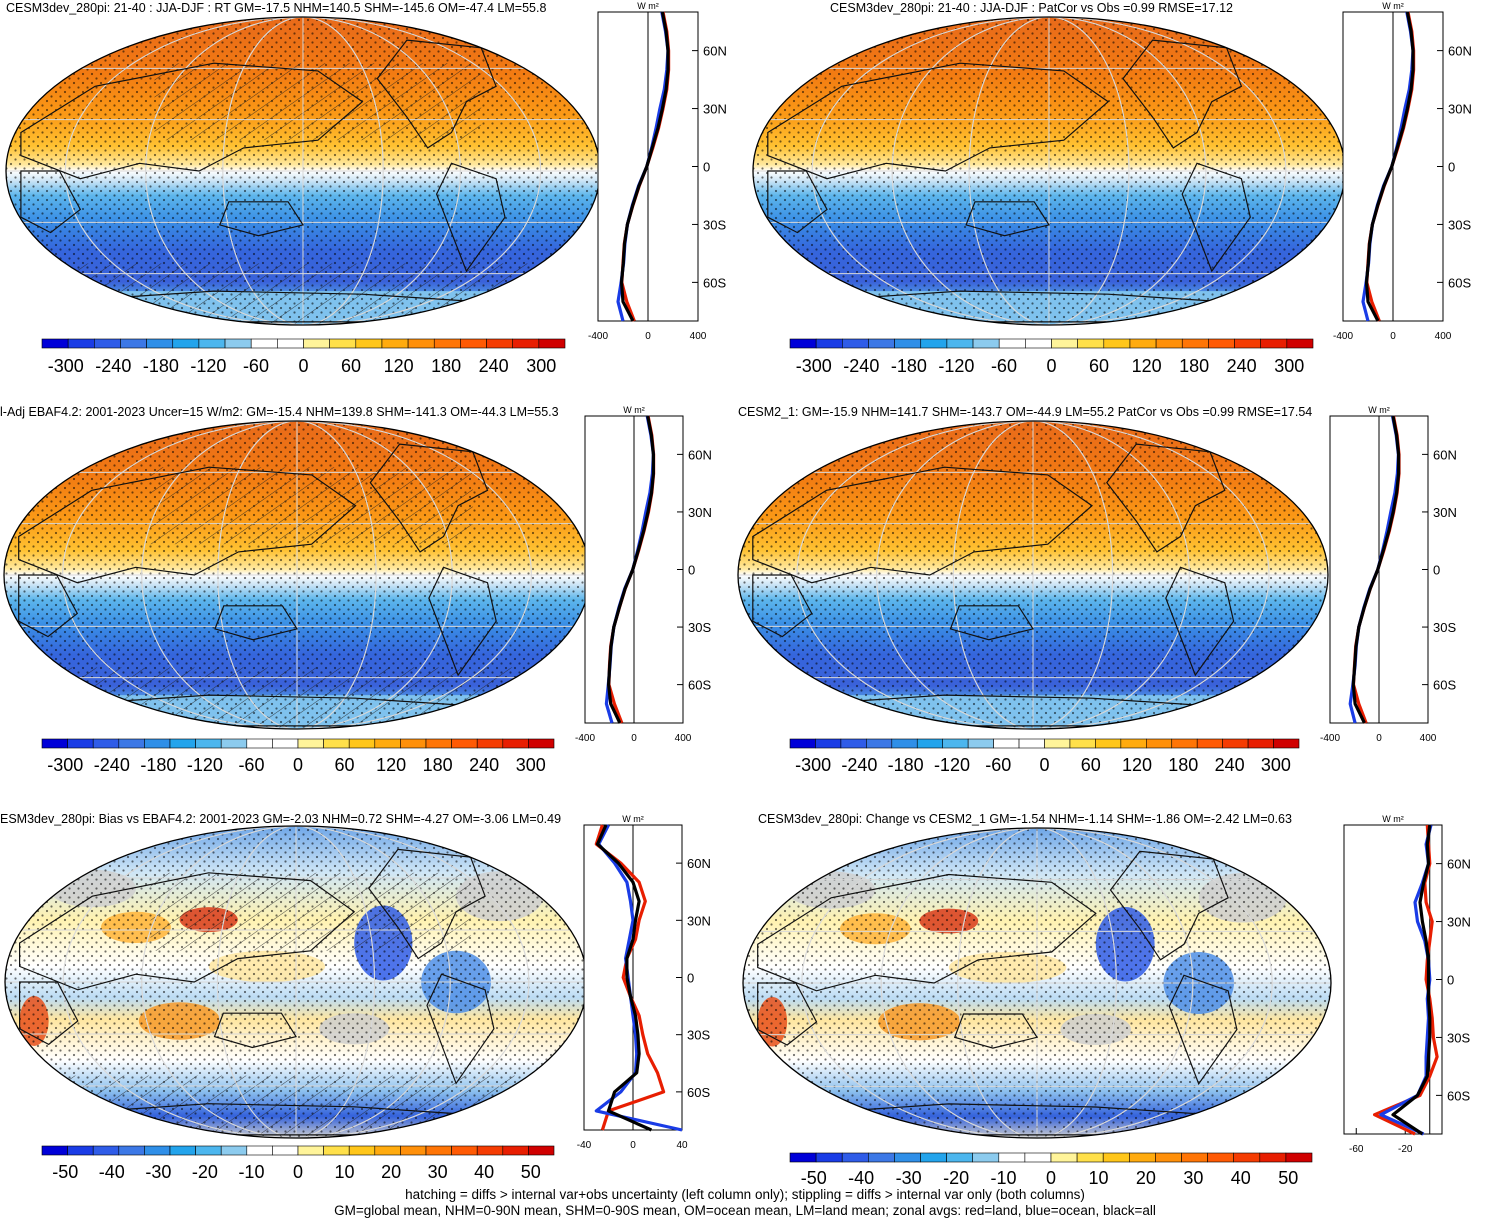 This screenshot has height=1225, width=1490. Describe the element at coordinates (113, 366) in the screenshot. I see `colorbar-tick-label-1-1: -240` at that location.